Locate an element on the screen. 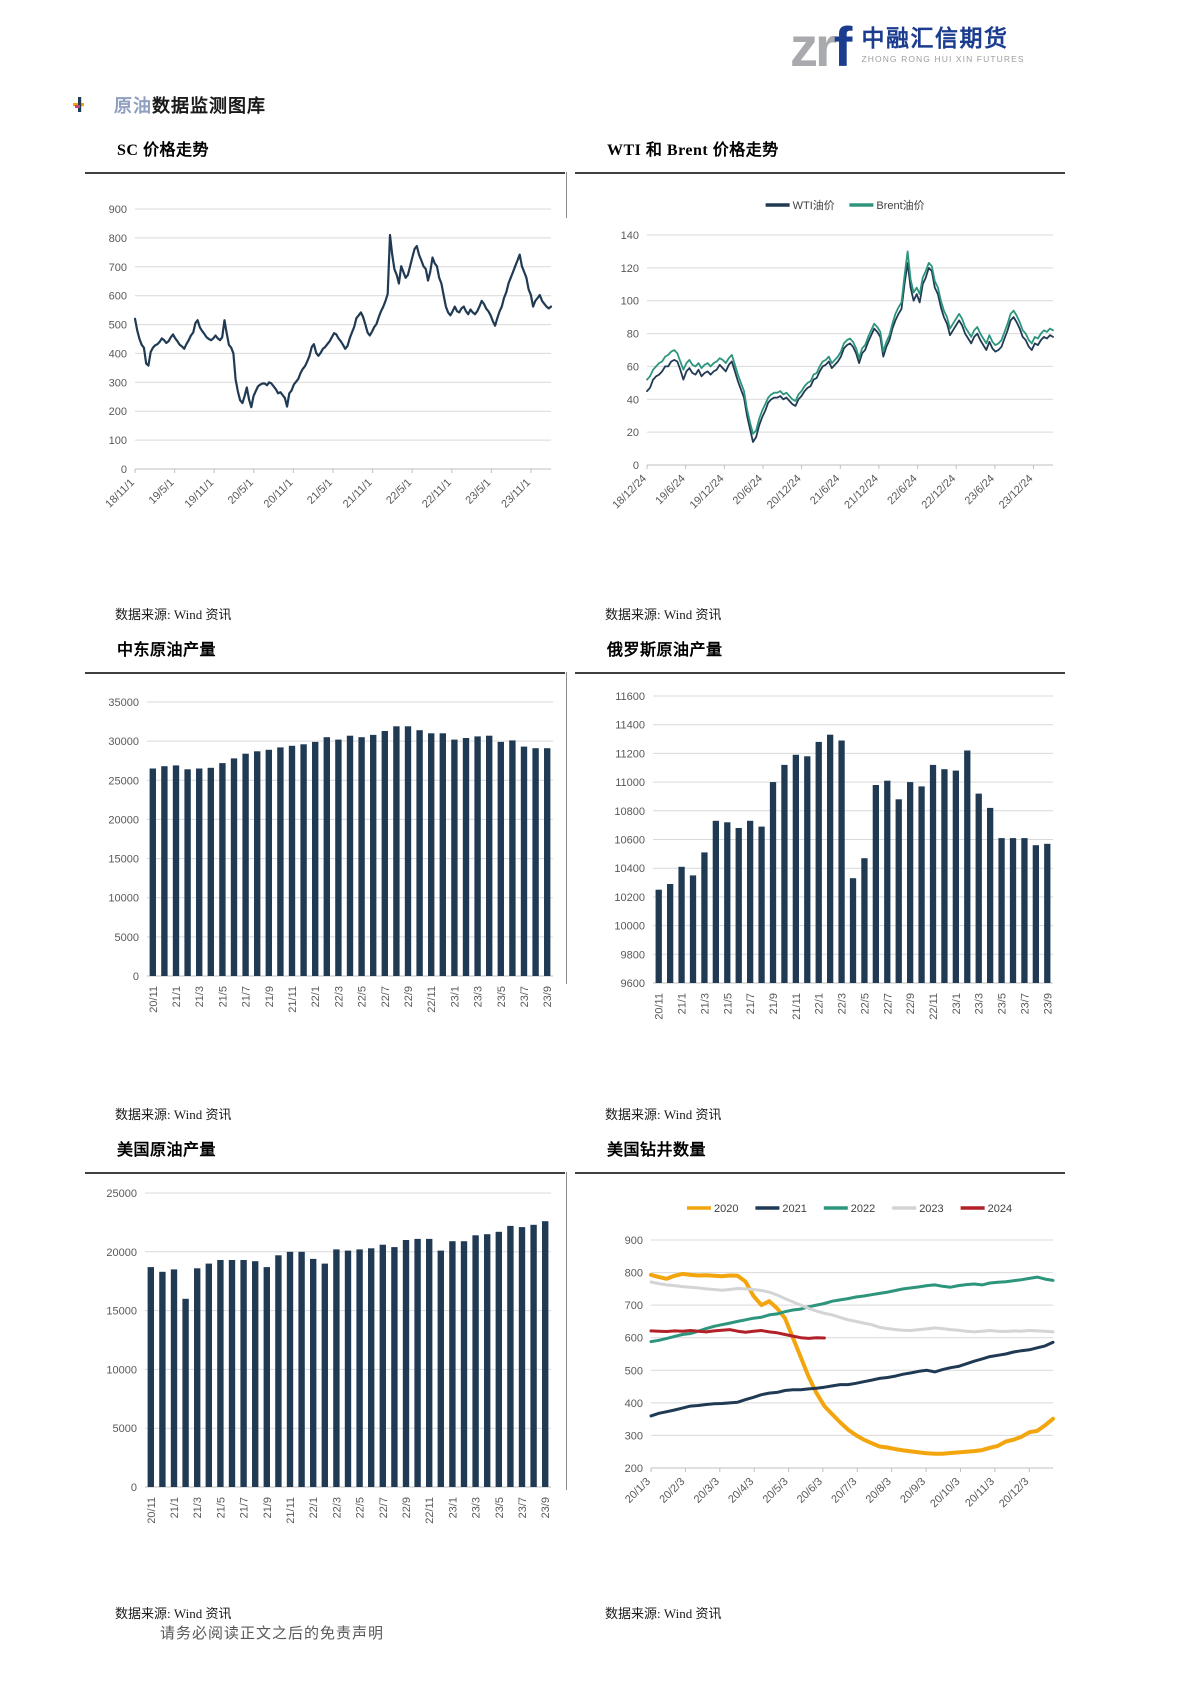 The image size is (1190, 1683). company-logo: zrf 中融汇信期货 ZHONG RONG HUI XIN FUTURES is located at coordinates (907, 47).